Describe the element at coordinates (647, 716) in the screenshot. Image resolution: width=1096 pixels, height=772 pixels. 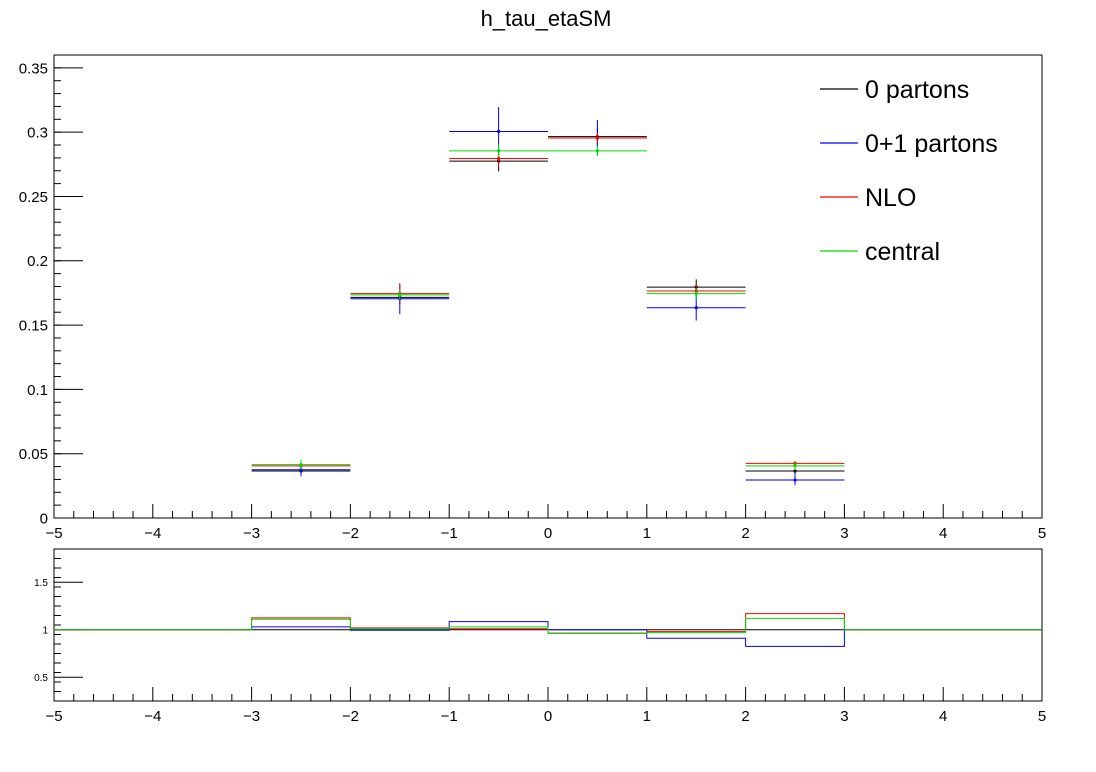
I see `ratio-x-tick-label: 1` at that location.